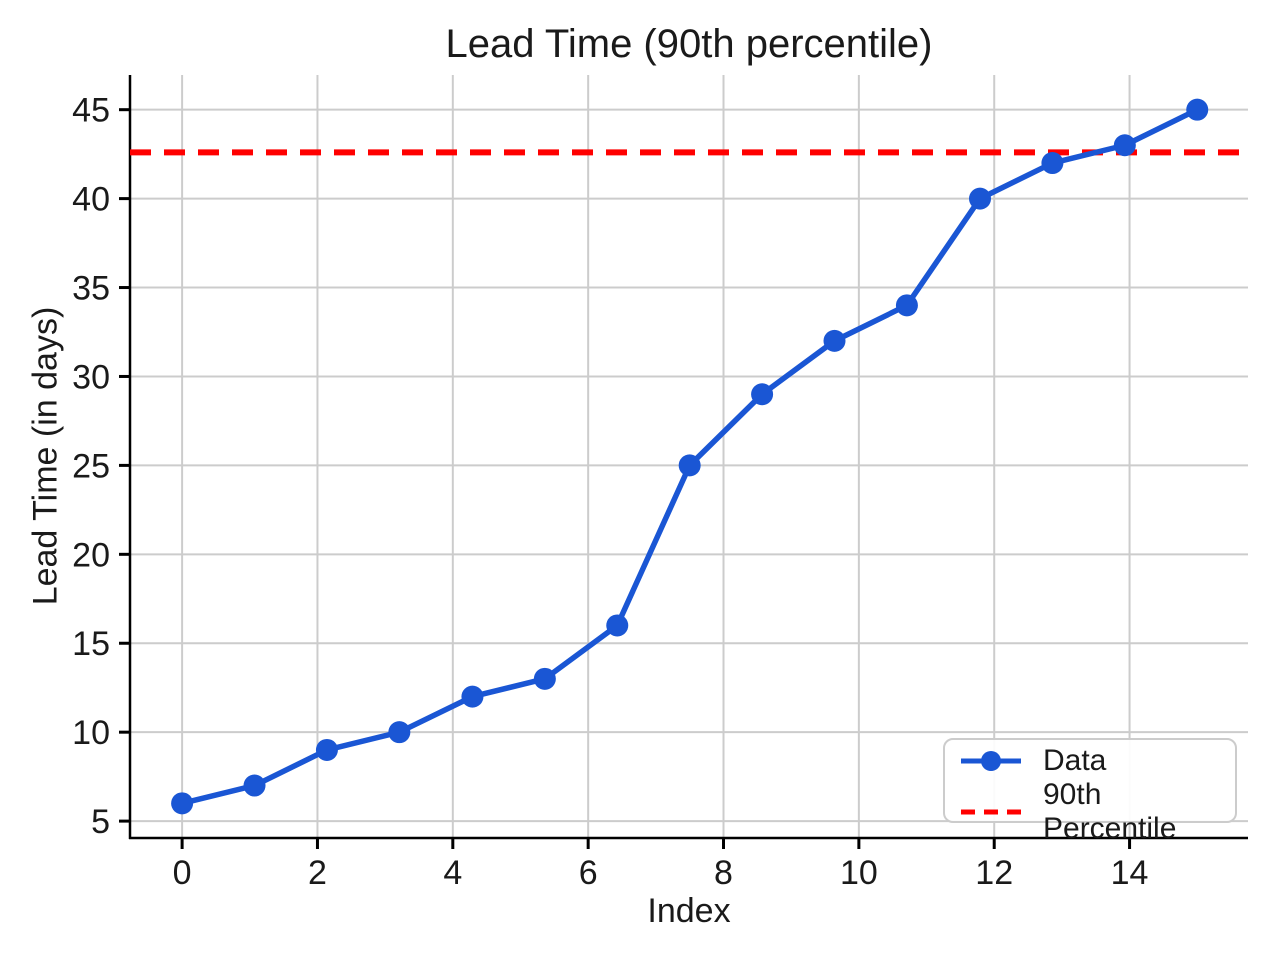 The height and width of the screenshot is (960, 1280). What do you see at coordinates (91, 200) in the screenshot?
I see `y-tick-label: 40` at bounding box center [91, 200].